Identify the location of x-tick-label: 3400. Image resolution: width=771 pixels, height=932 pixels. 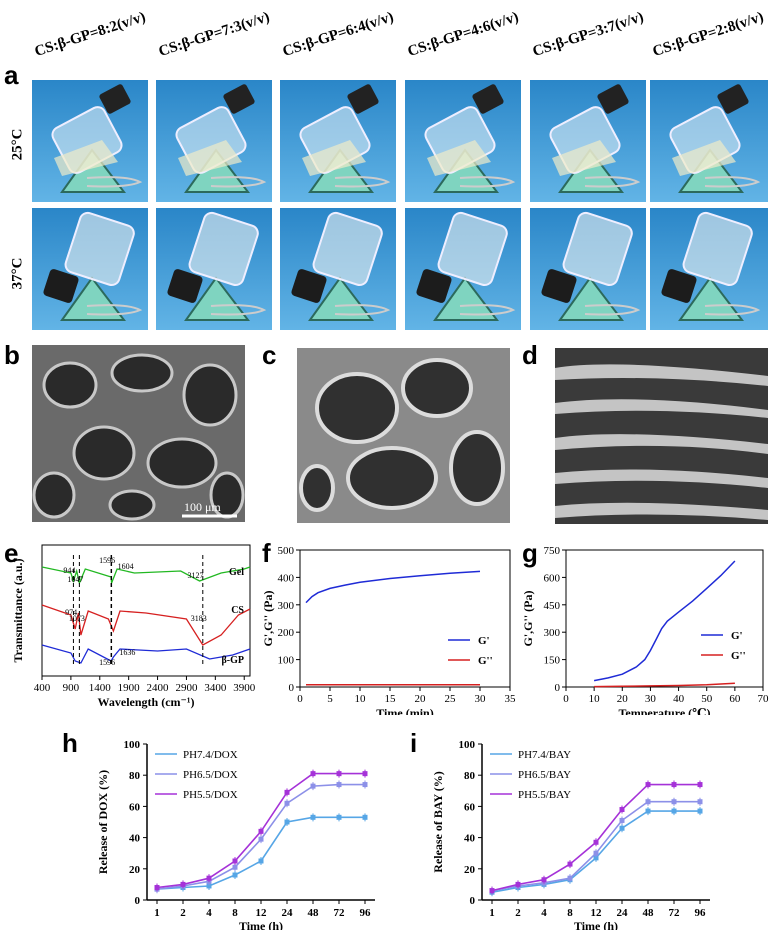
(215, 688).